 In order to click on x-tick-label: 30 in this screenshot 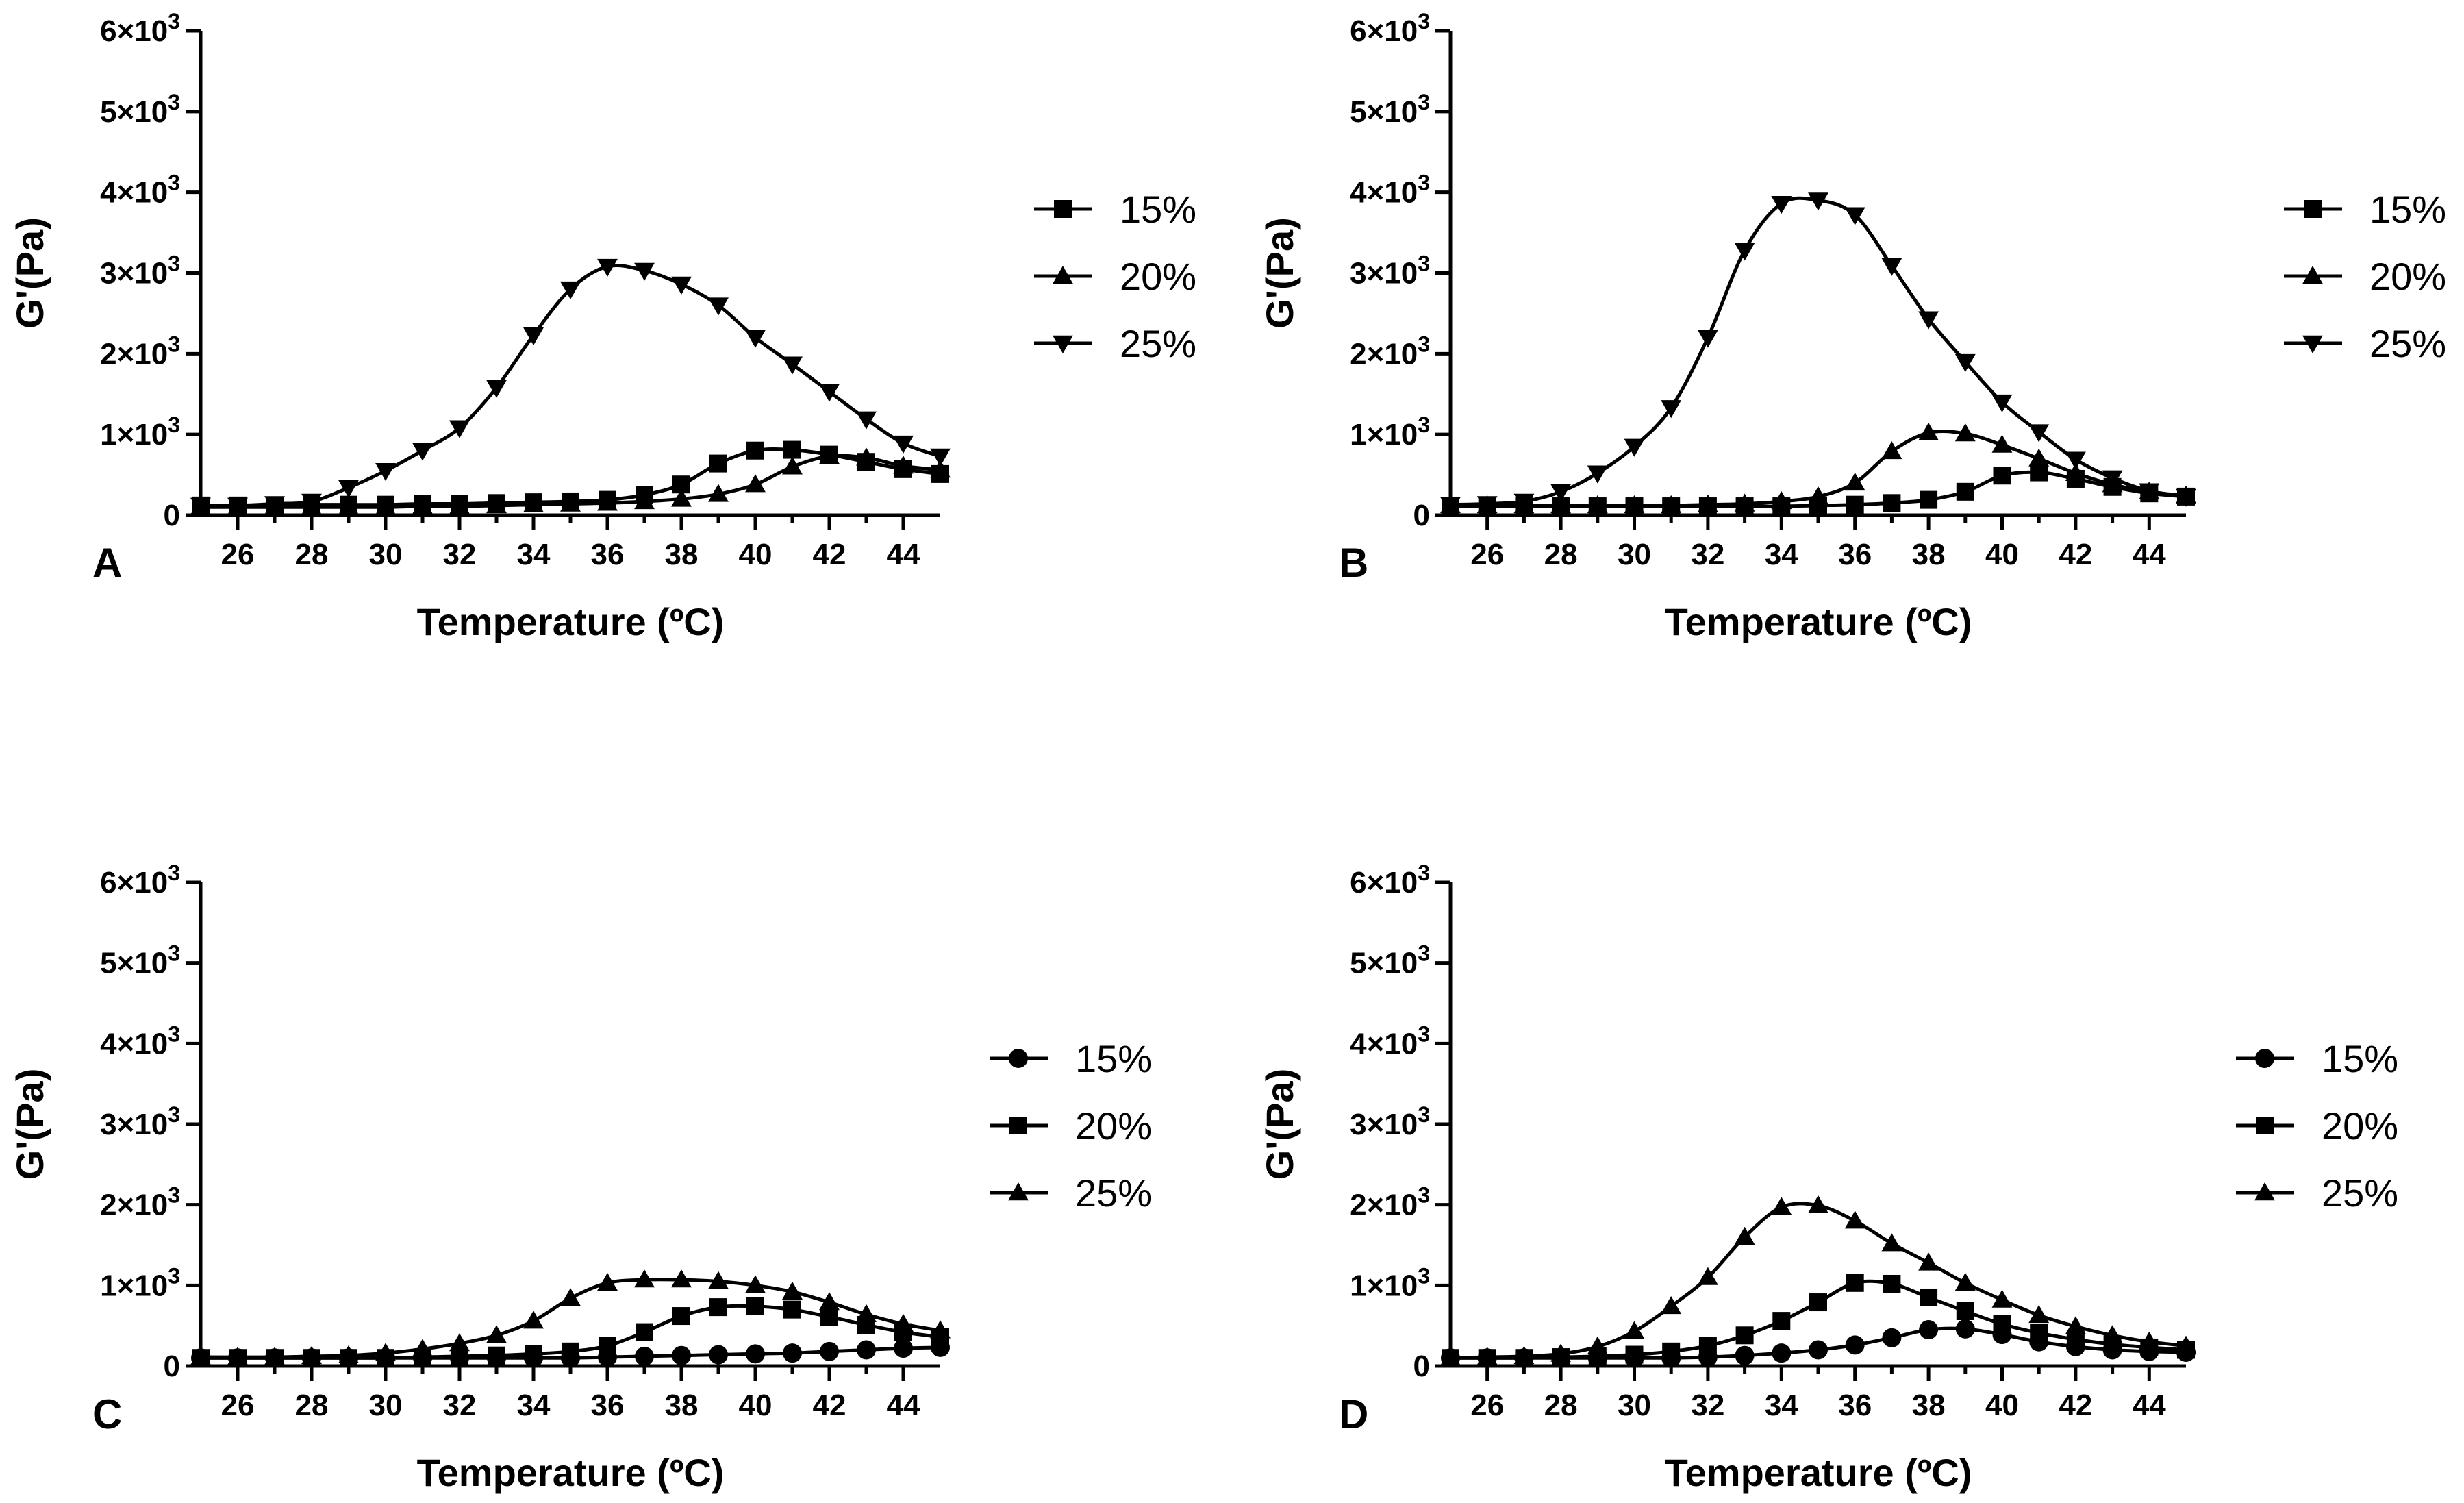, I will do `click(1634, 1405)`.